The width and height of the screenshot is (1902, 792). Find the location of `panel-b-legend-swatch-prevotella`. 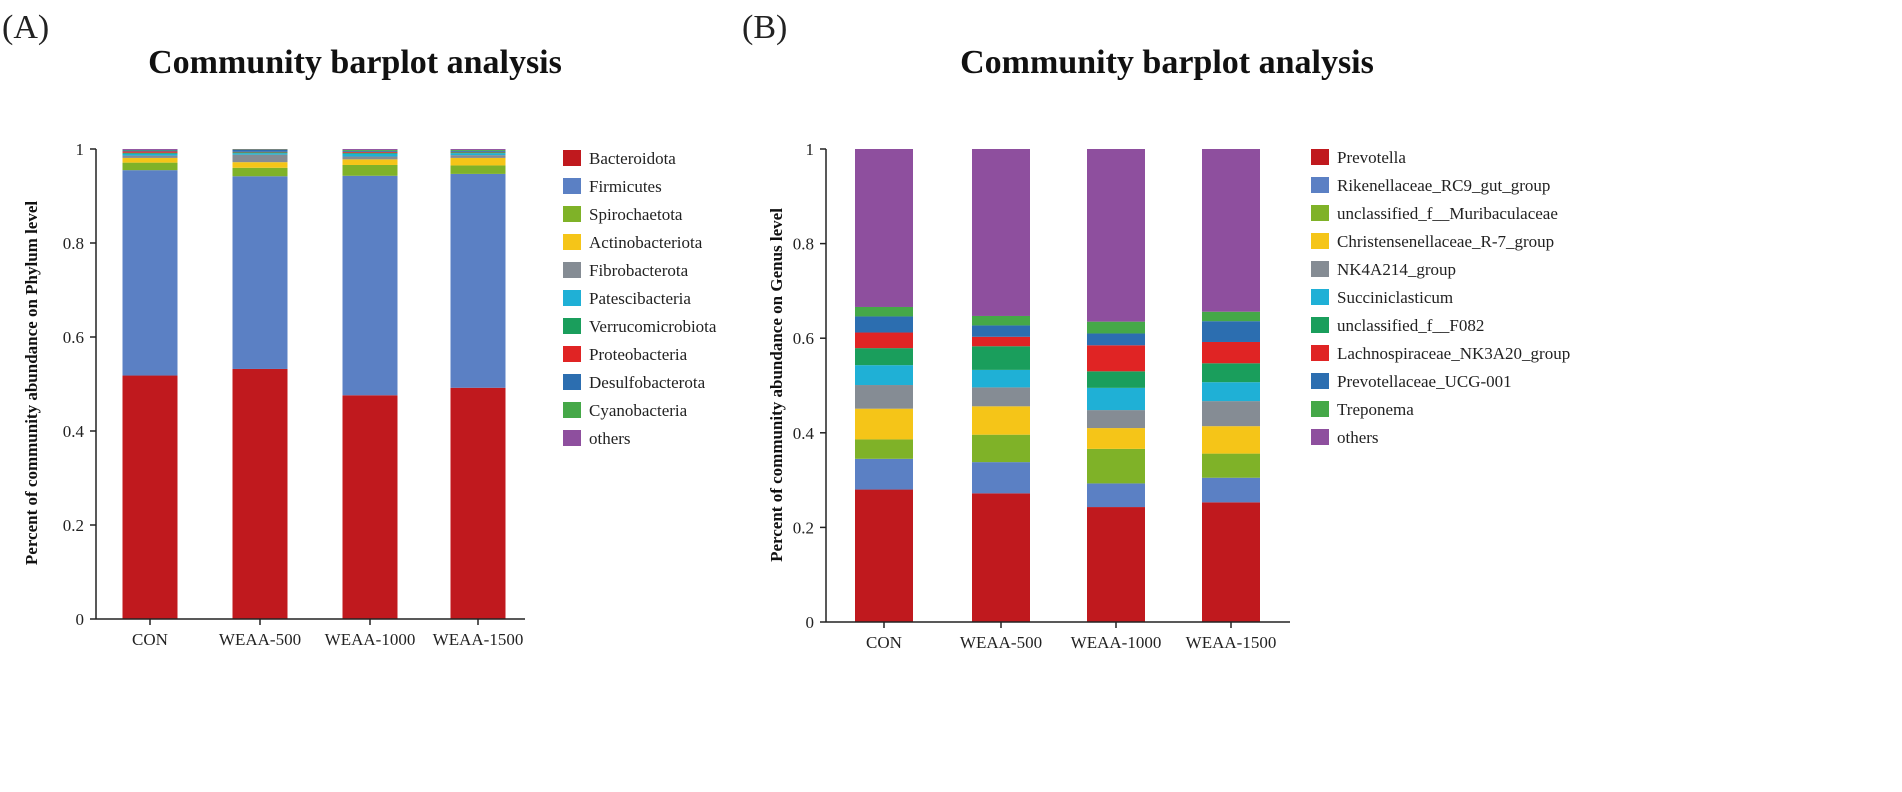

panel-b-legend-swatch-prevotella is located at coordinates (1320, 157).